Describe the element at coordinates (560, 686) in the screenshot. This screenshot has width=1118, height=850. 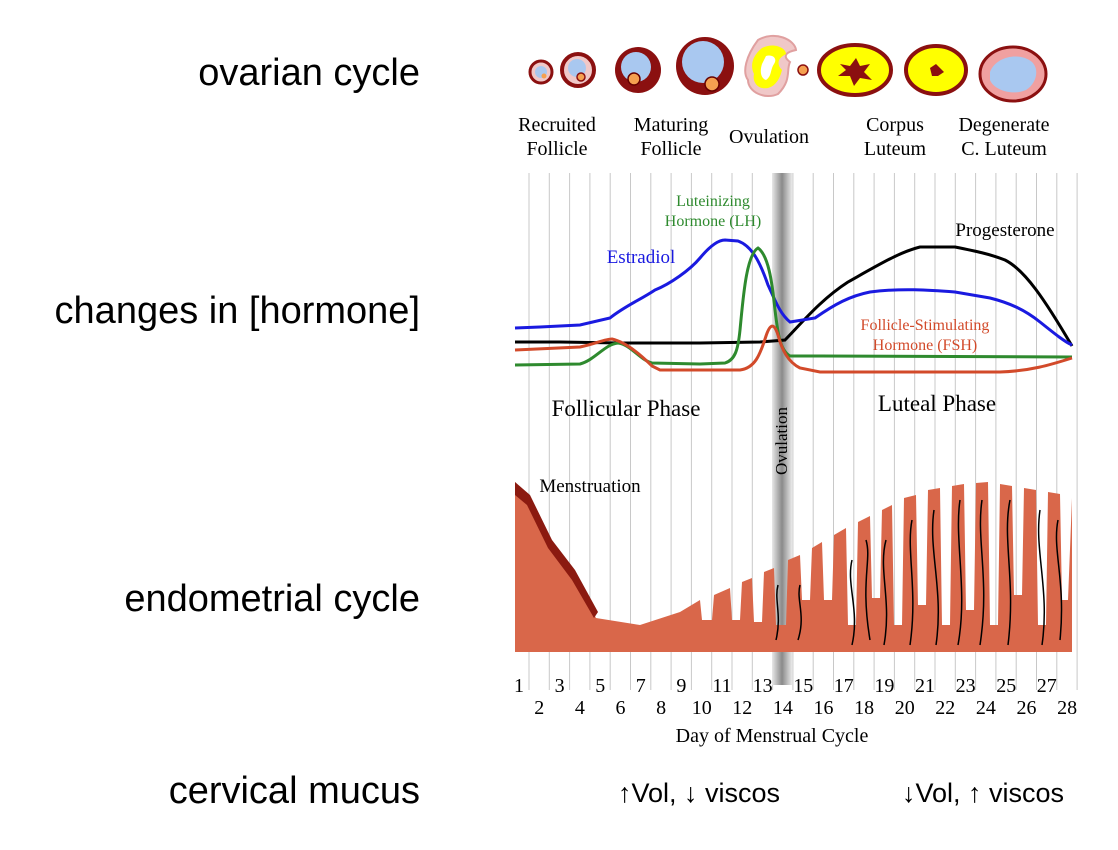
I see `day-label: 3` at that location.